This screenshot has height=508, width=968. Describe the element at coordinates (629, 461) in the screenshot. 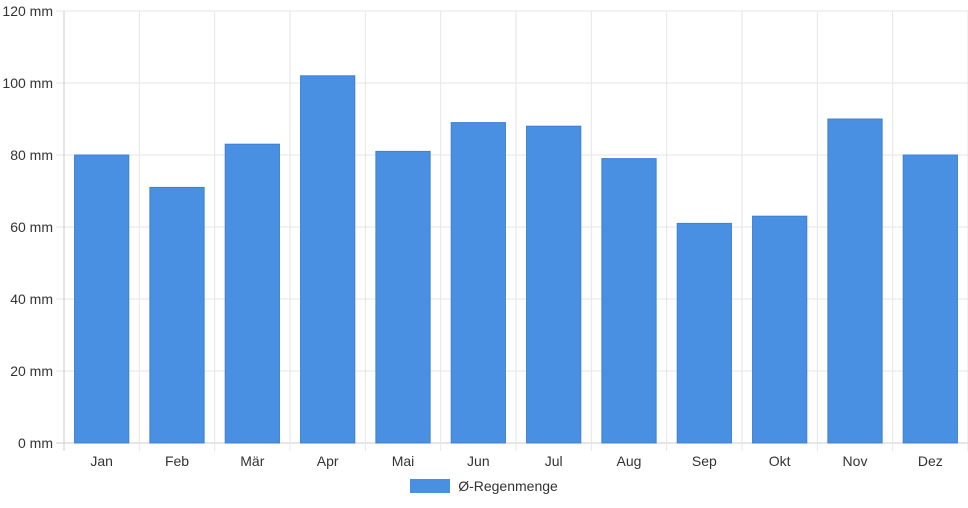

I see `x-tick-label: Aug` at that location.